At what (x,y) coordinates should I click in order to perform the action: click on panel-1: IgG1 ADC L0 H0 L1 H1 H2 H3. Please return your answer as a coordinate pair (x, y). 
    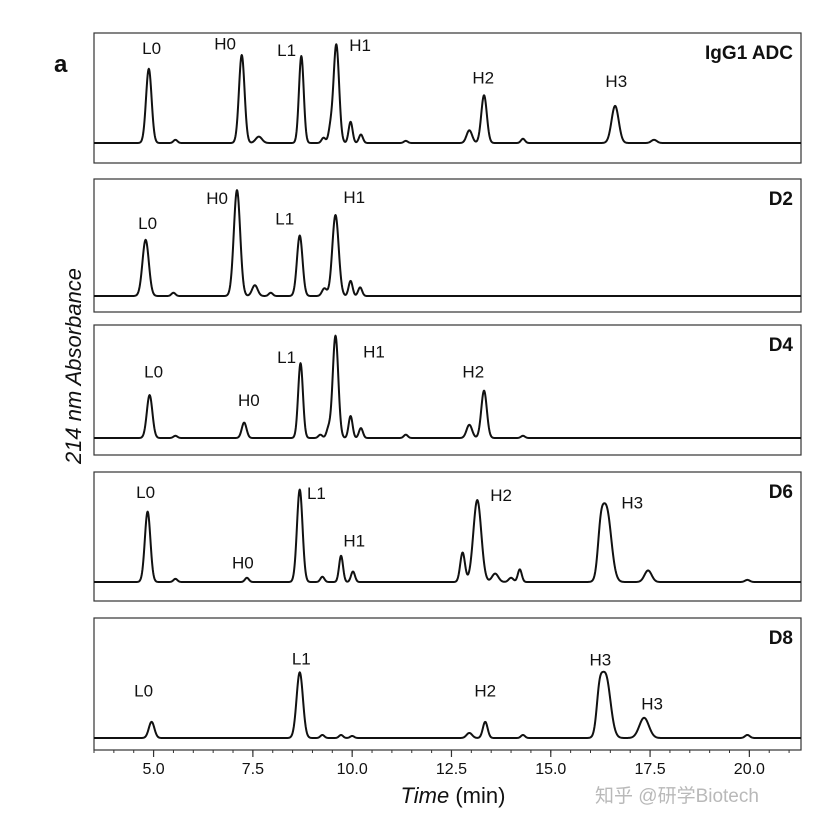
    Looking at the image, I should click on (447, 98).